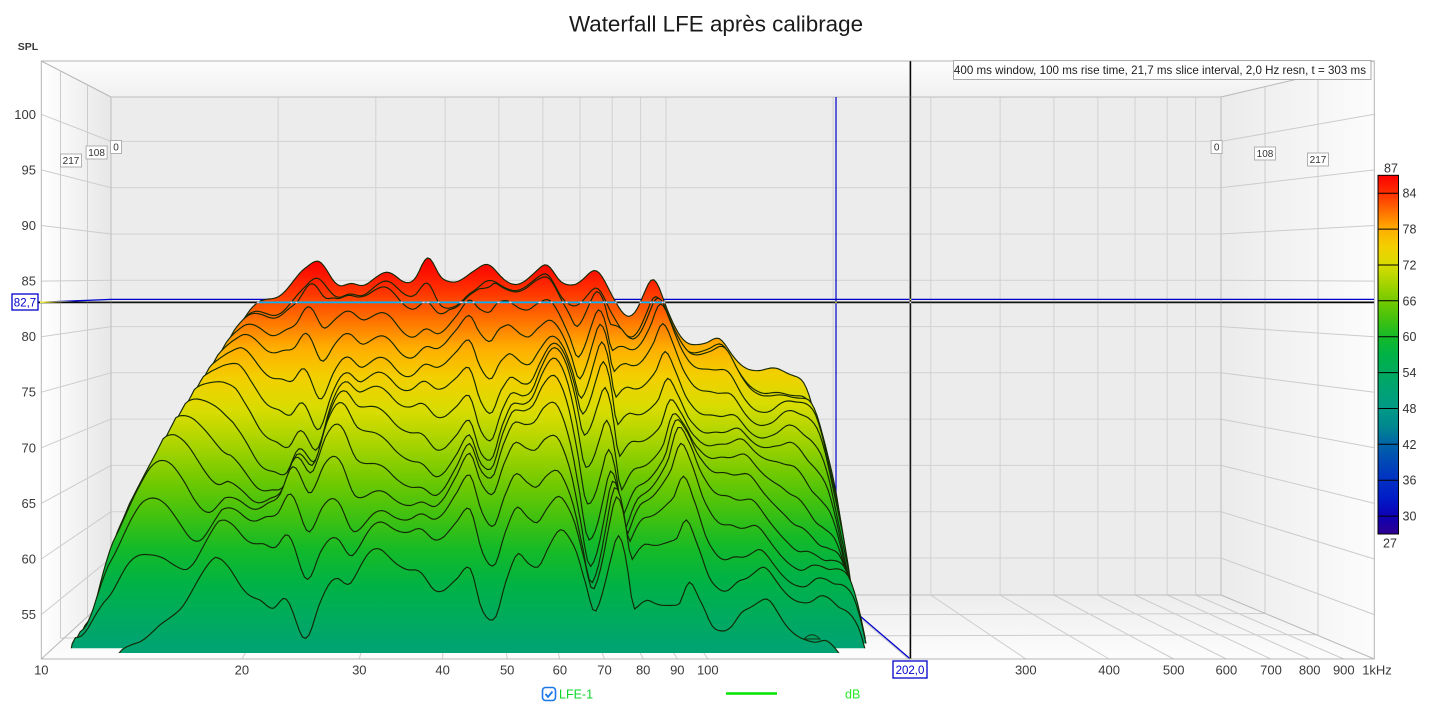 The width and height of the screenshot is (1431, 709). Describe the element at coordinates (1410, 301) in the screenshot. I see `svg-text: 66` at that location.